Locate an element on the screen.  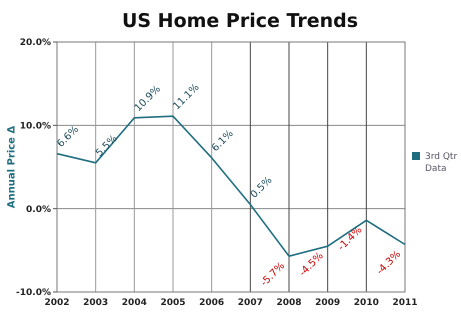
x-tick-label: 2005 is located at coordinates (173, 303).